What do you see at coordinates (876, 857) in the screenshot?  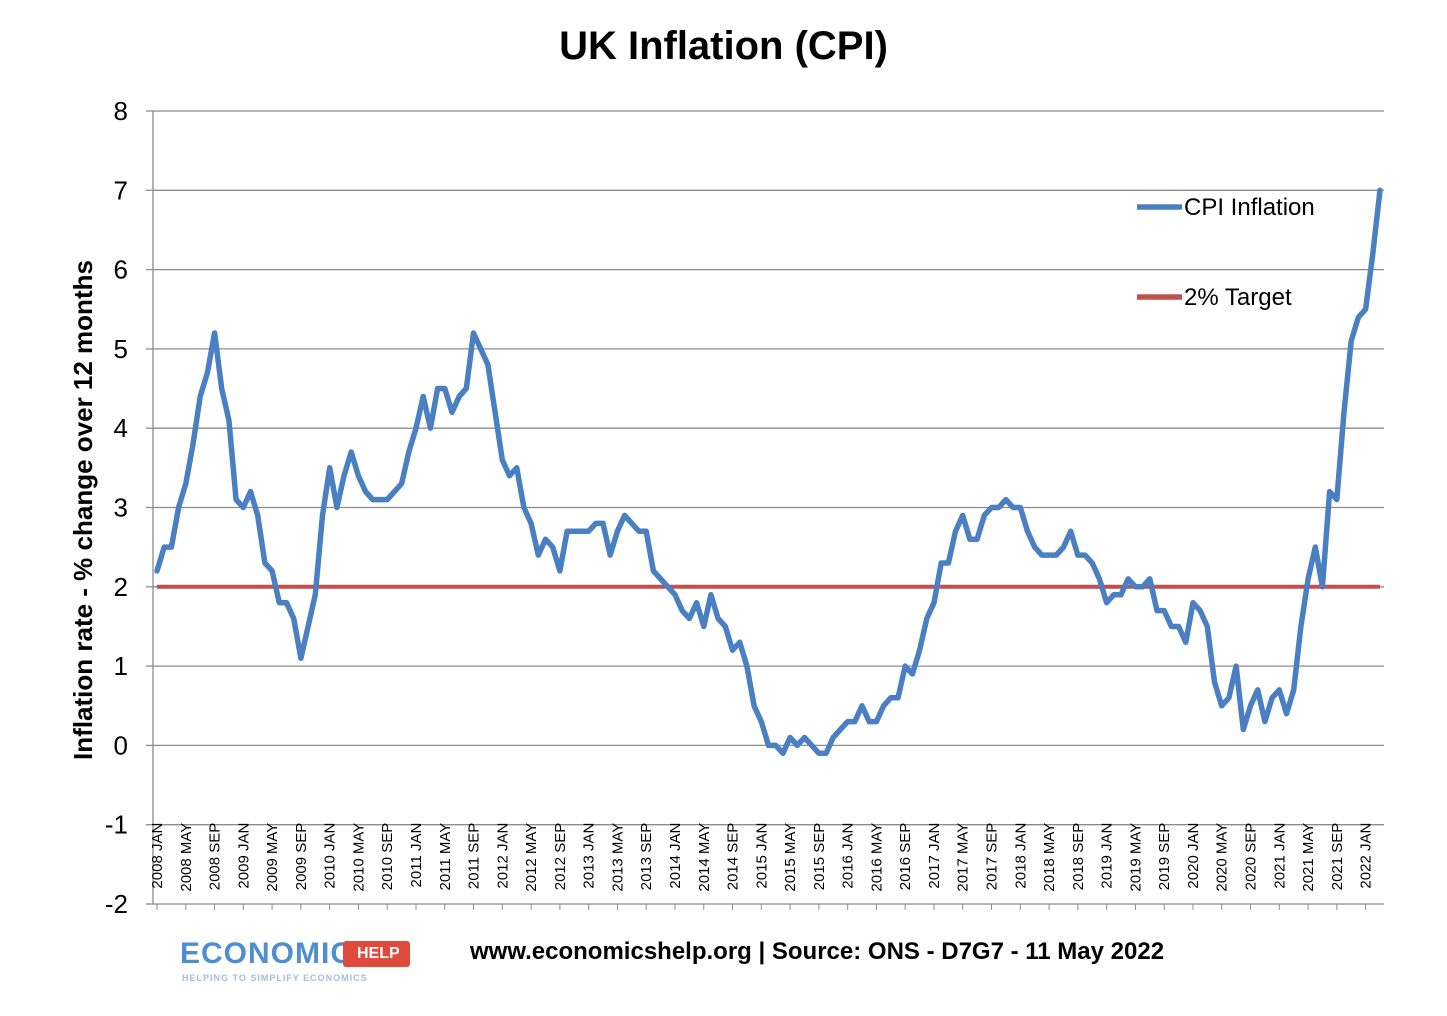 I see `x-tick-label: 2016 MAY` at bounding box center [876, 857].